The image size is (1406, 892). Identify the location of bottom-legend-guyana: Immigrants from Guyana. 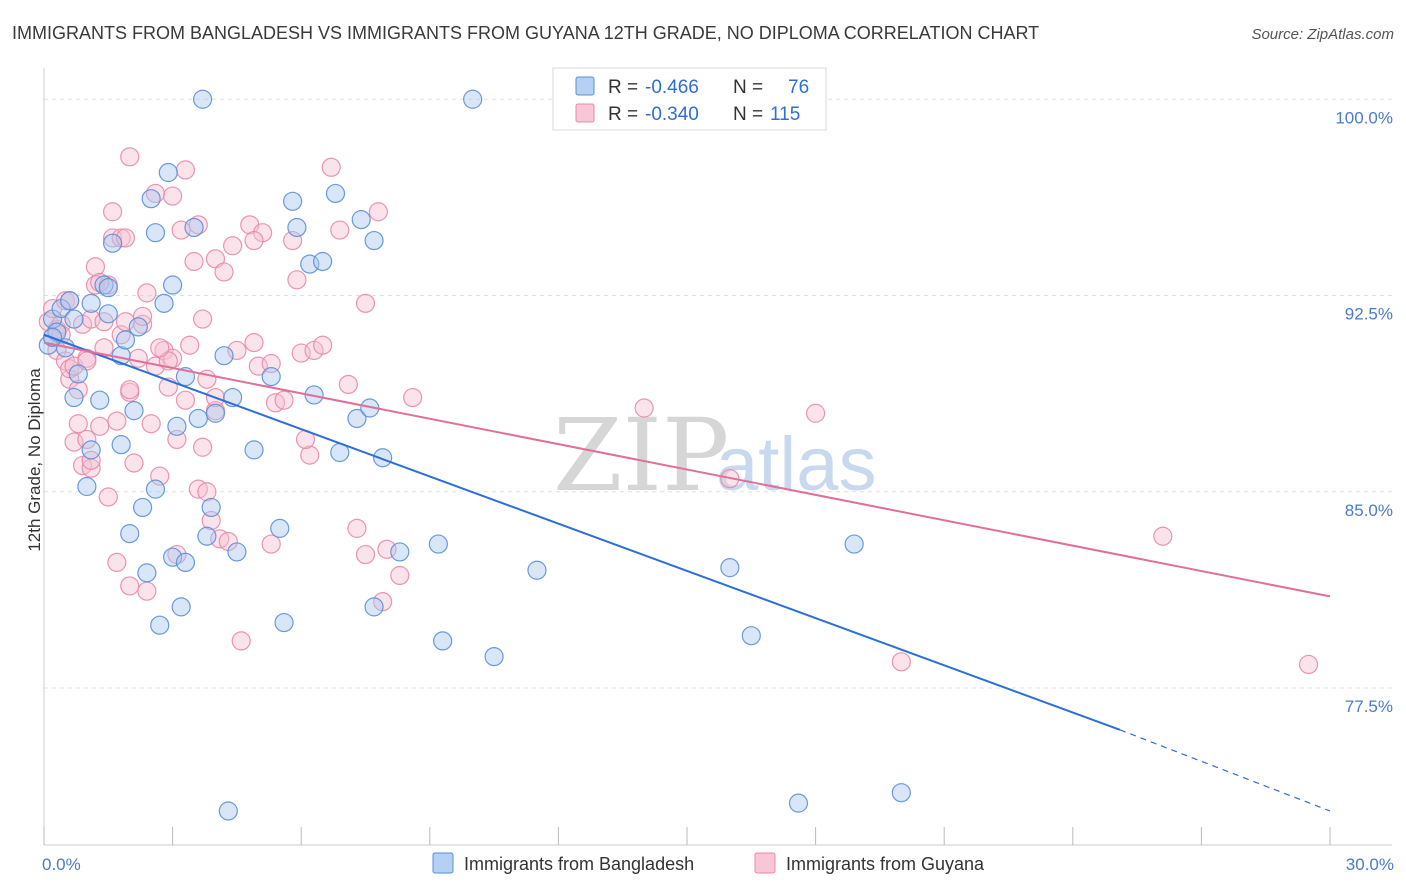
(885, 864).